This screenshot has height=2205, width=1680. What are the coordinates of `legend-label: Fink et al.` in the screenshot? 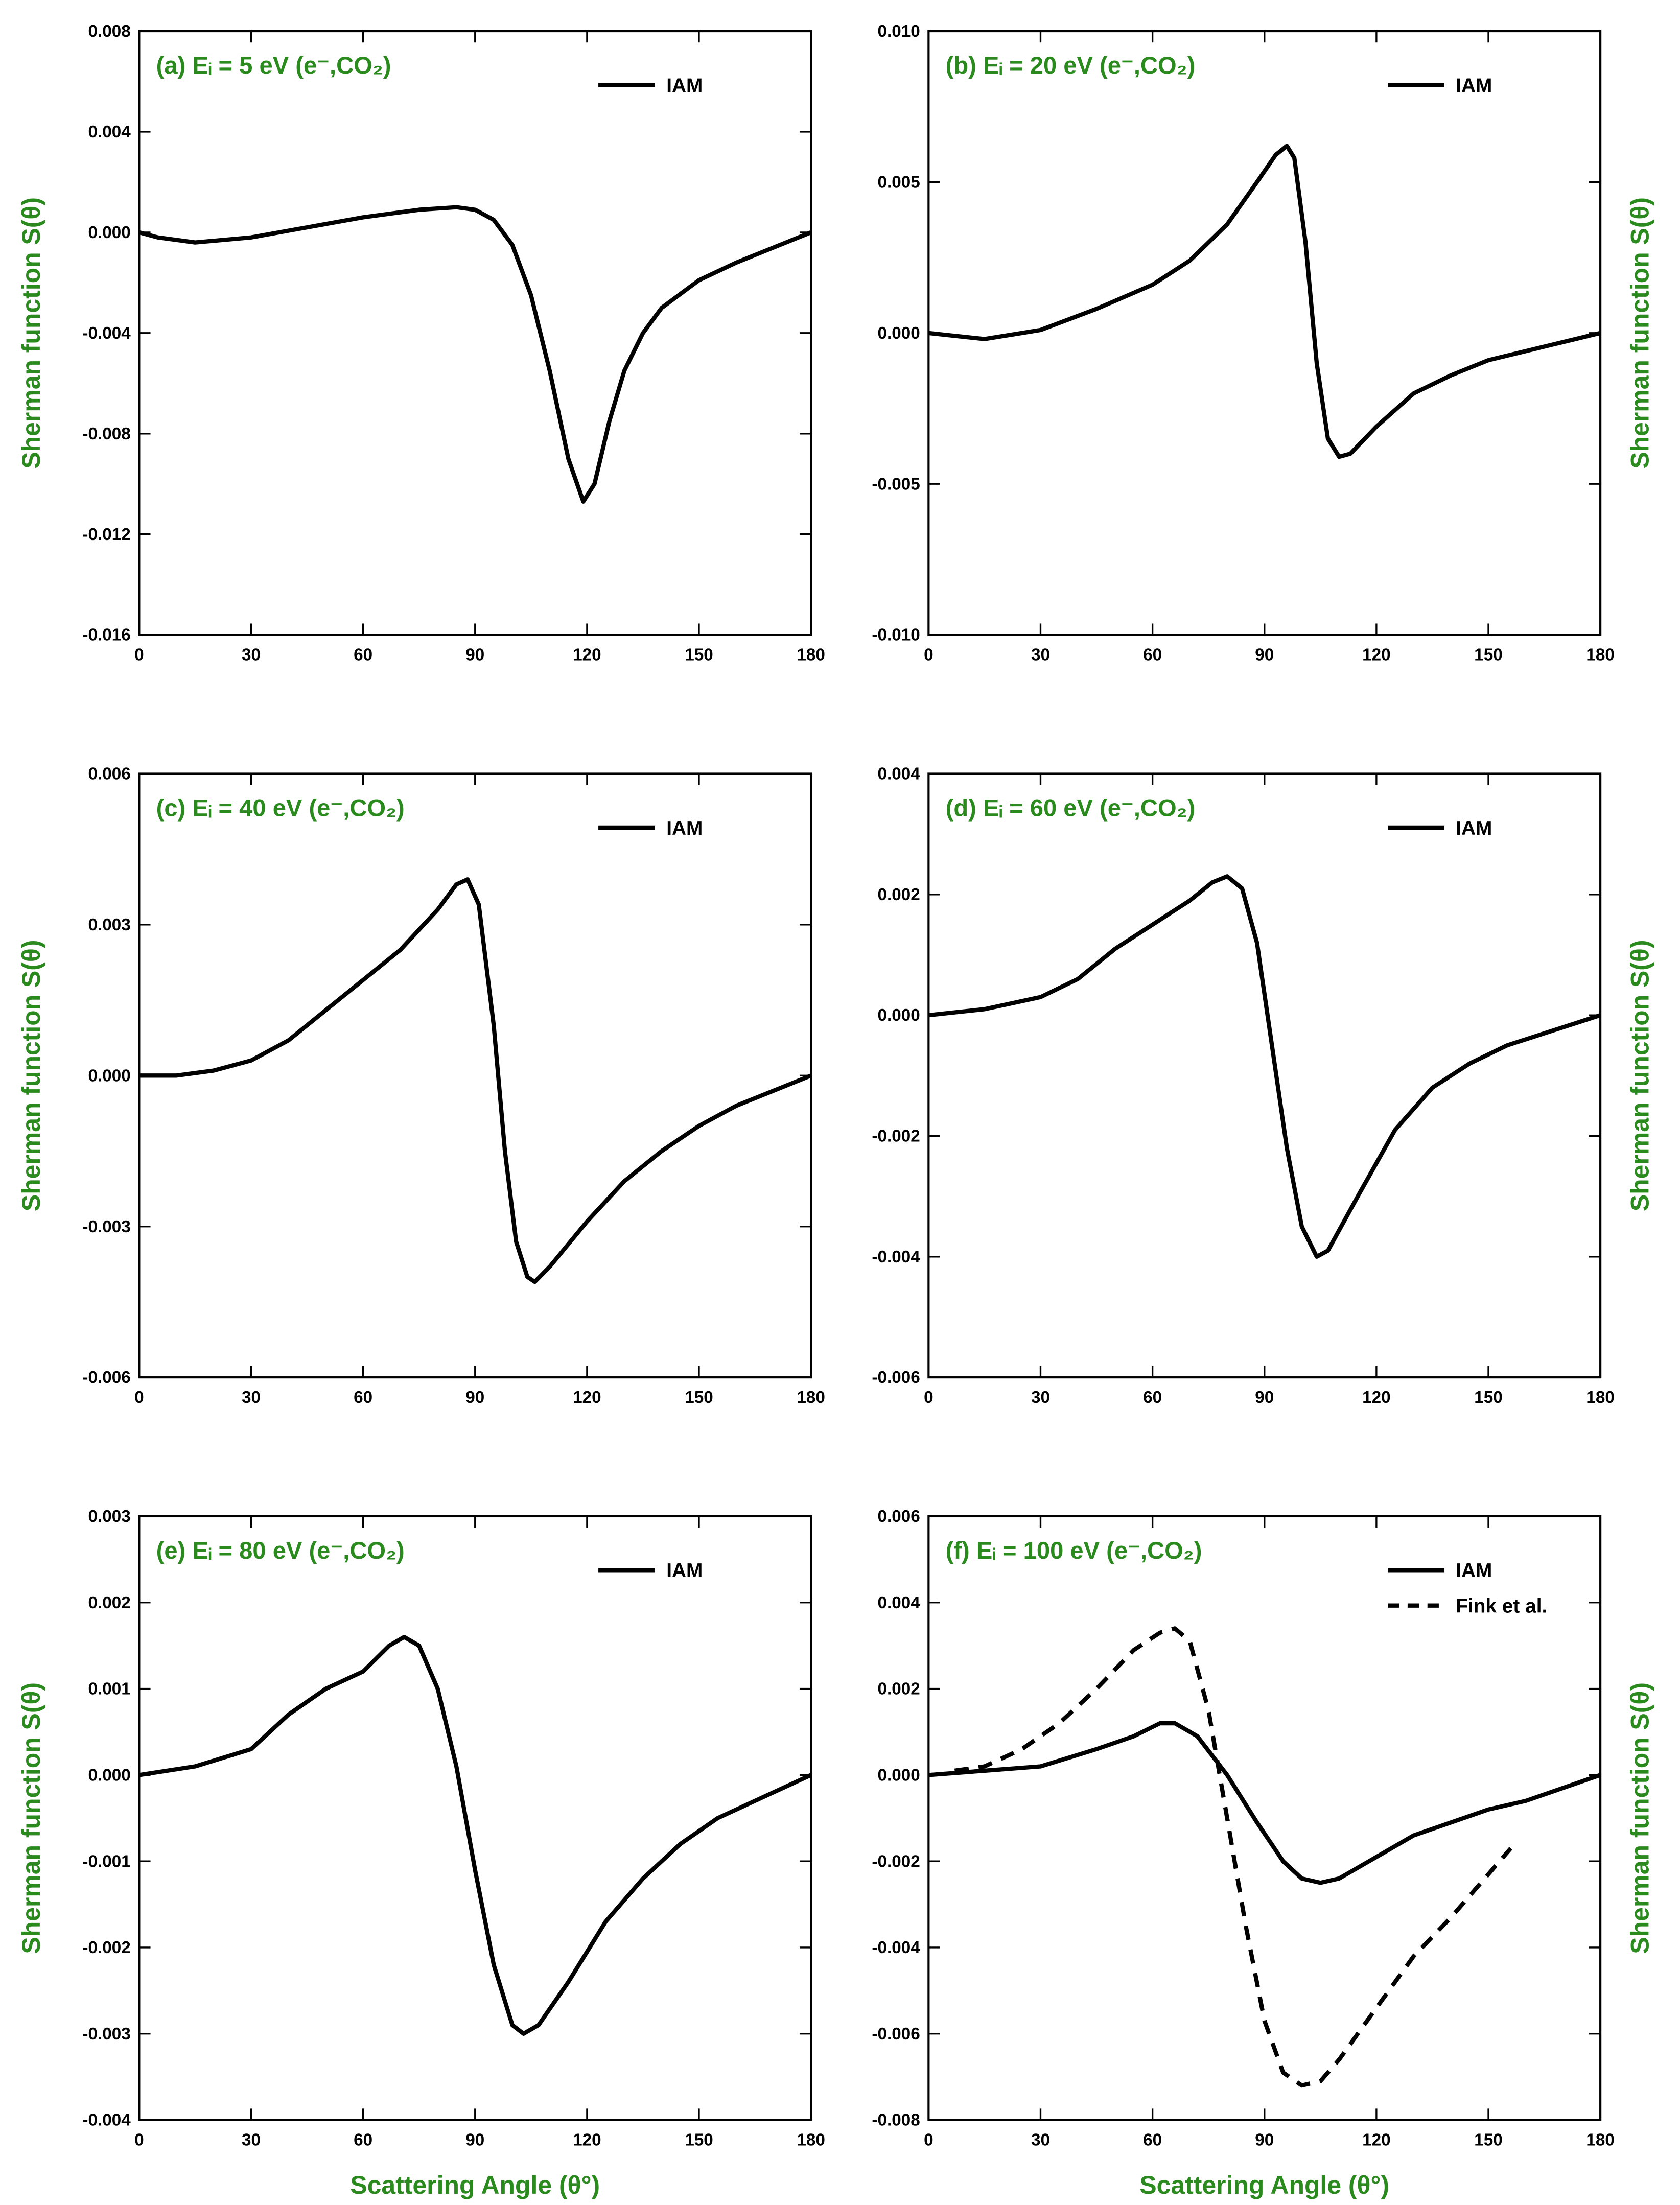 It's located at (1502, 1607).